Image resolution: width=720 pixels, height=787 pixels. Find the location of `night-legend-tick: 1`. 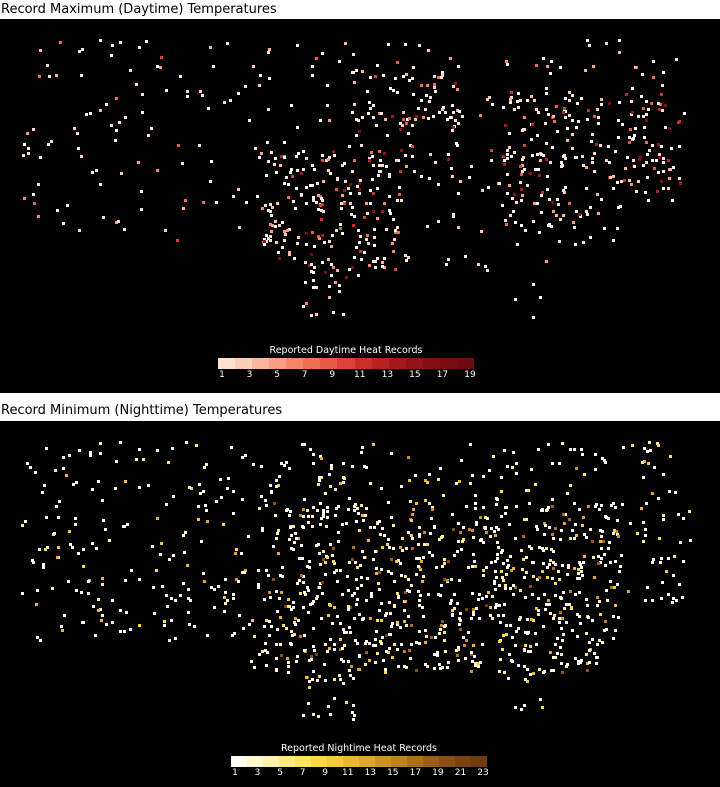

night-legend-tick: 1 is located at coordinates (235, 773).